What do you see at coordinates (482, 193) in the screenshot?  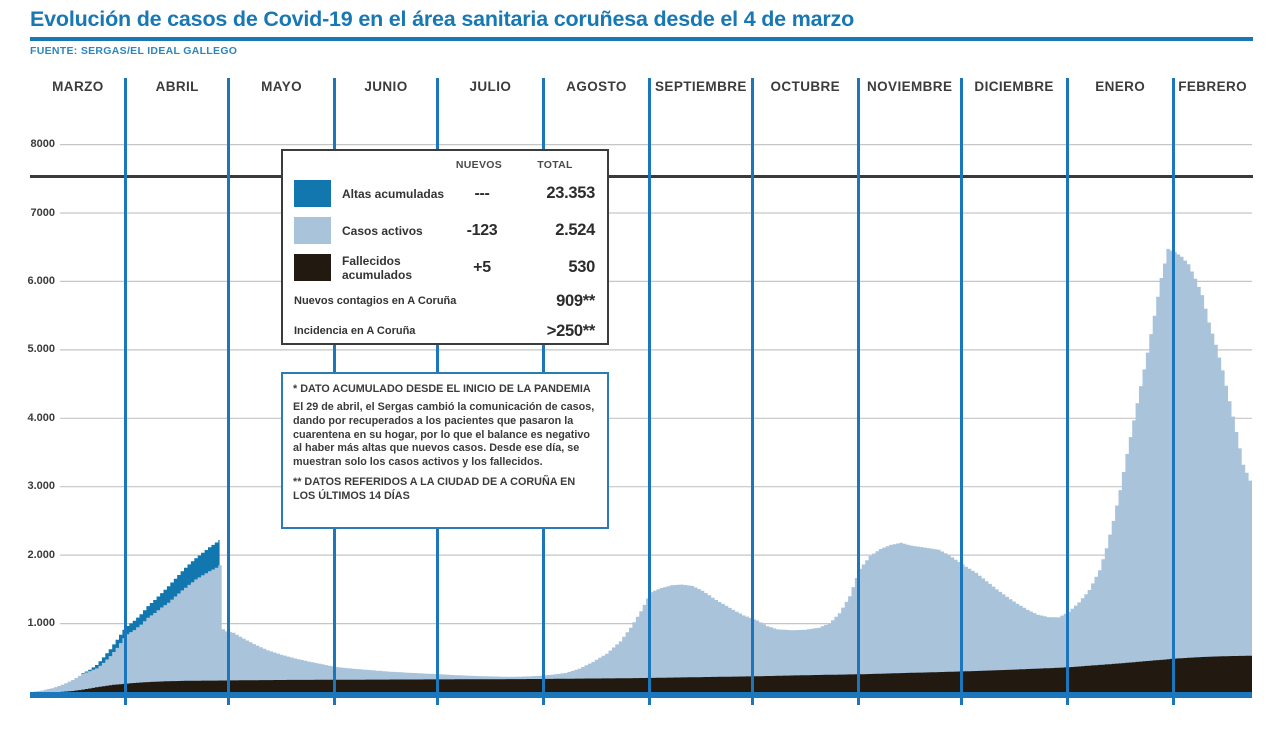 I see `legend-row-nuevos-value: ---` at bounding box center [482, 193].